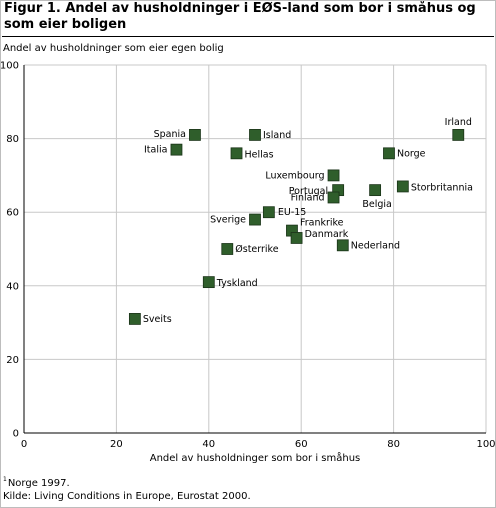 The width and height of the screenshot is (496, 508). What do you see at coordinates (170, 134) in the screenshot?
I see `point-label: Spania` at bounding box center [170, 134].